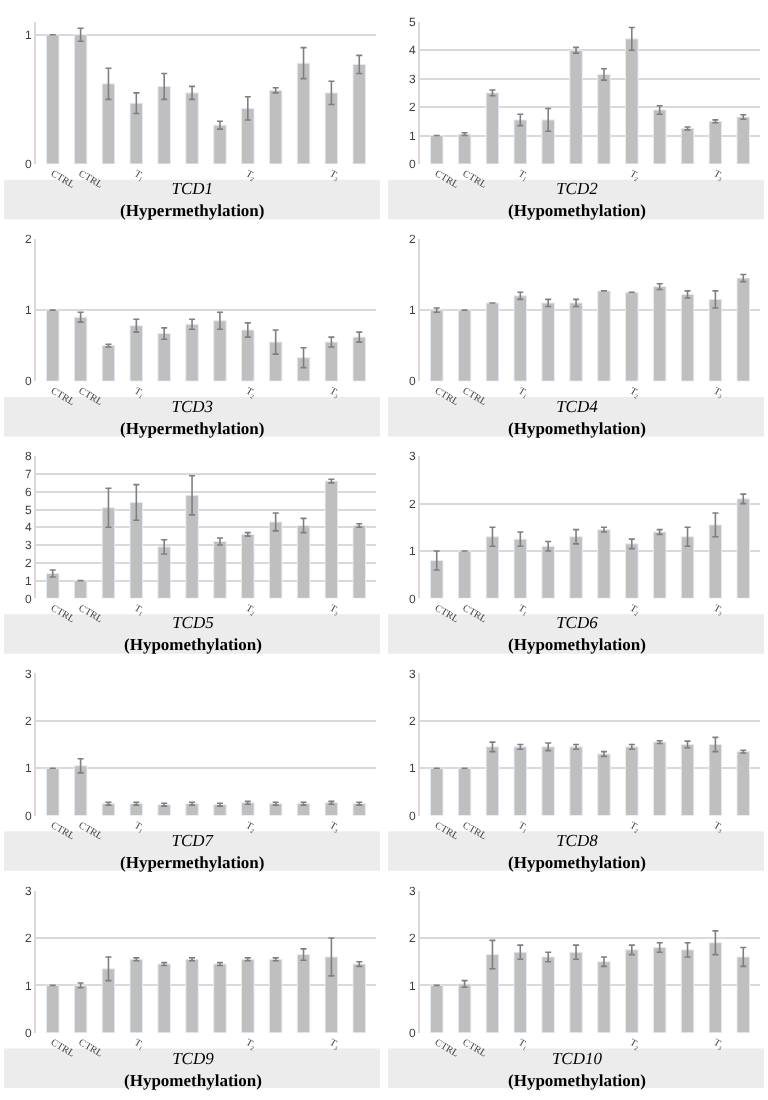  What do you see at coordinates (578, 188) in the screenshot?
I see `text: TCD2` at bounding box center [578, 188].